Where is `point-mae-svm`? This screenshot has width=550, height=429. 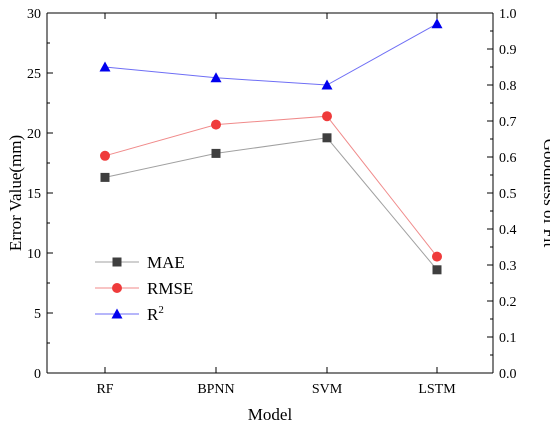 point-mae-svm is located at coordinates (327, 138).